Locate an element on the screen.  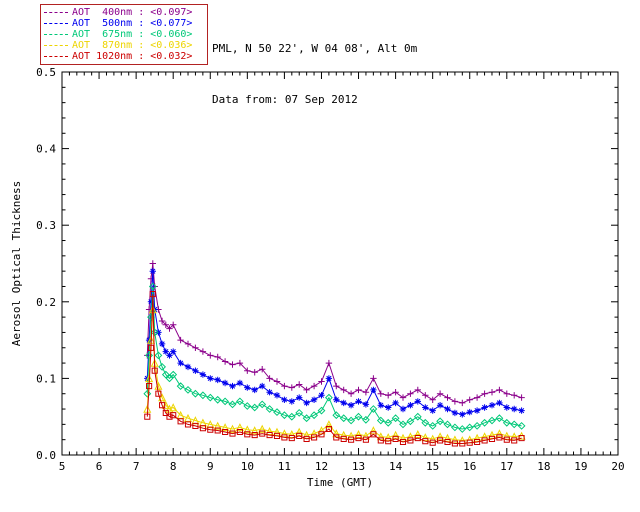
legend-item: AOT 500nm : <0.077> is located at coordinates (124, 23).